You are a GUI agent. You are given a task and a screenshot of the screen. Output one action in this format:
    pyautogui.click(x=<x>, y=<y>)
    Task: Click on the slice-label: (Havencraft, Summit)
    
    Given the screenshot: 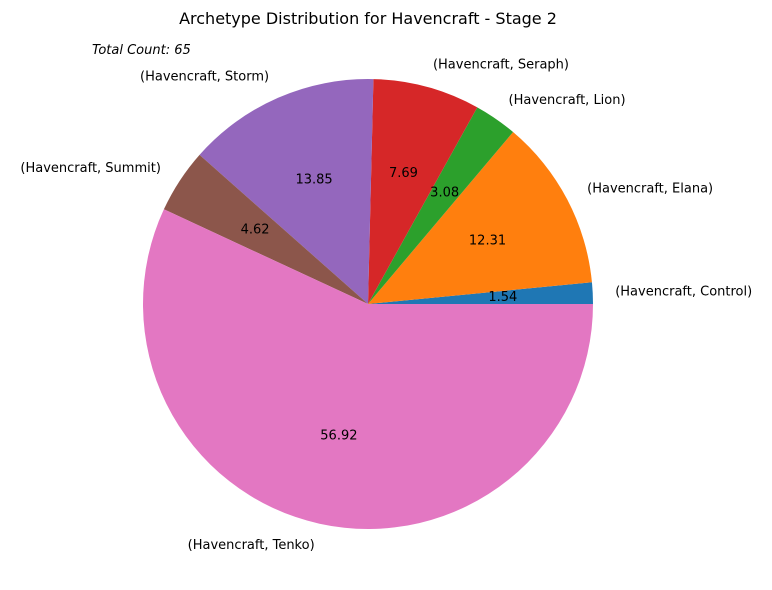 What is the action you would take?
    pyautogui.click(x=90, y=168)
    